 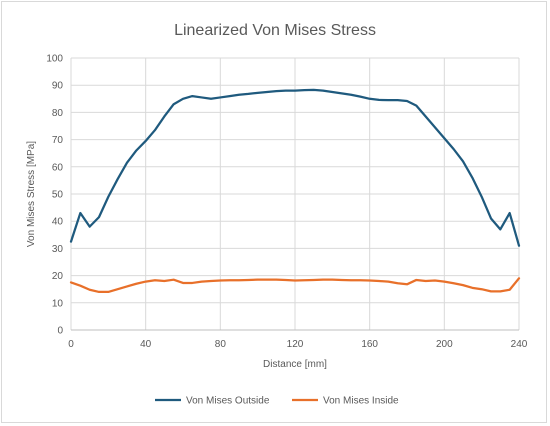 What do you see at coordinates (295, 344) in the screenshot?
I see `x-tick-label: 120` at bounding box center [295, 344].